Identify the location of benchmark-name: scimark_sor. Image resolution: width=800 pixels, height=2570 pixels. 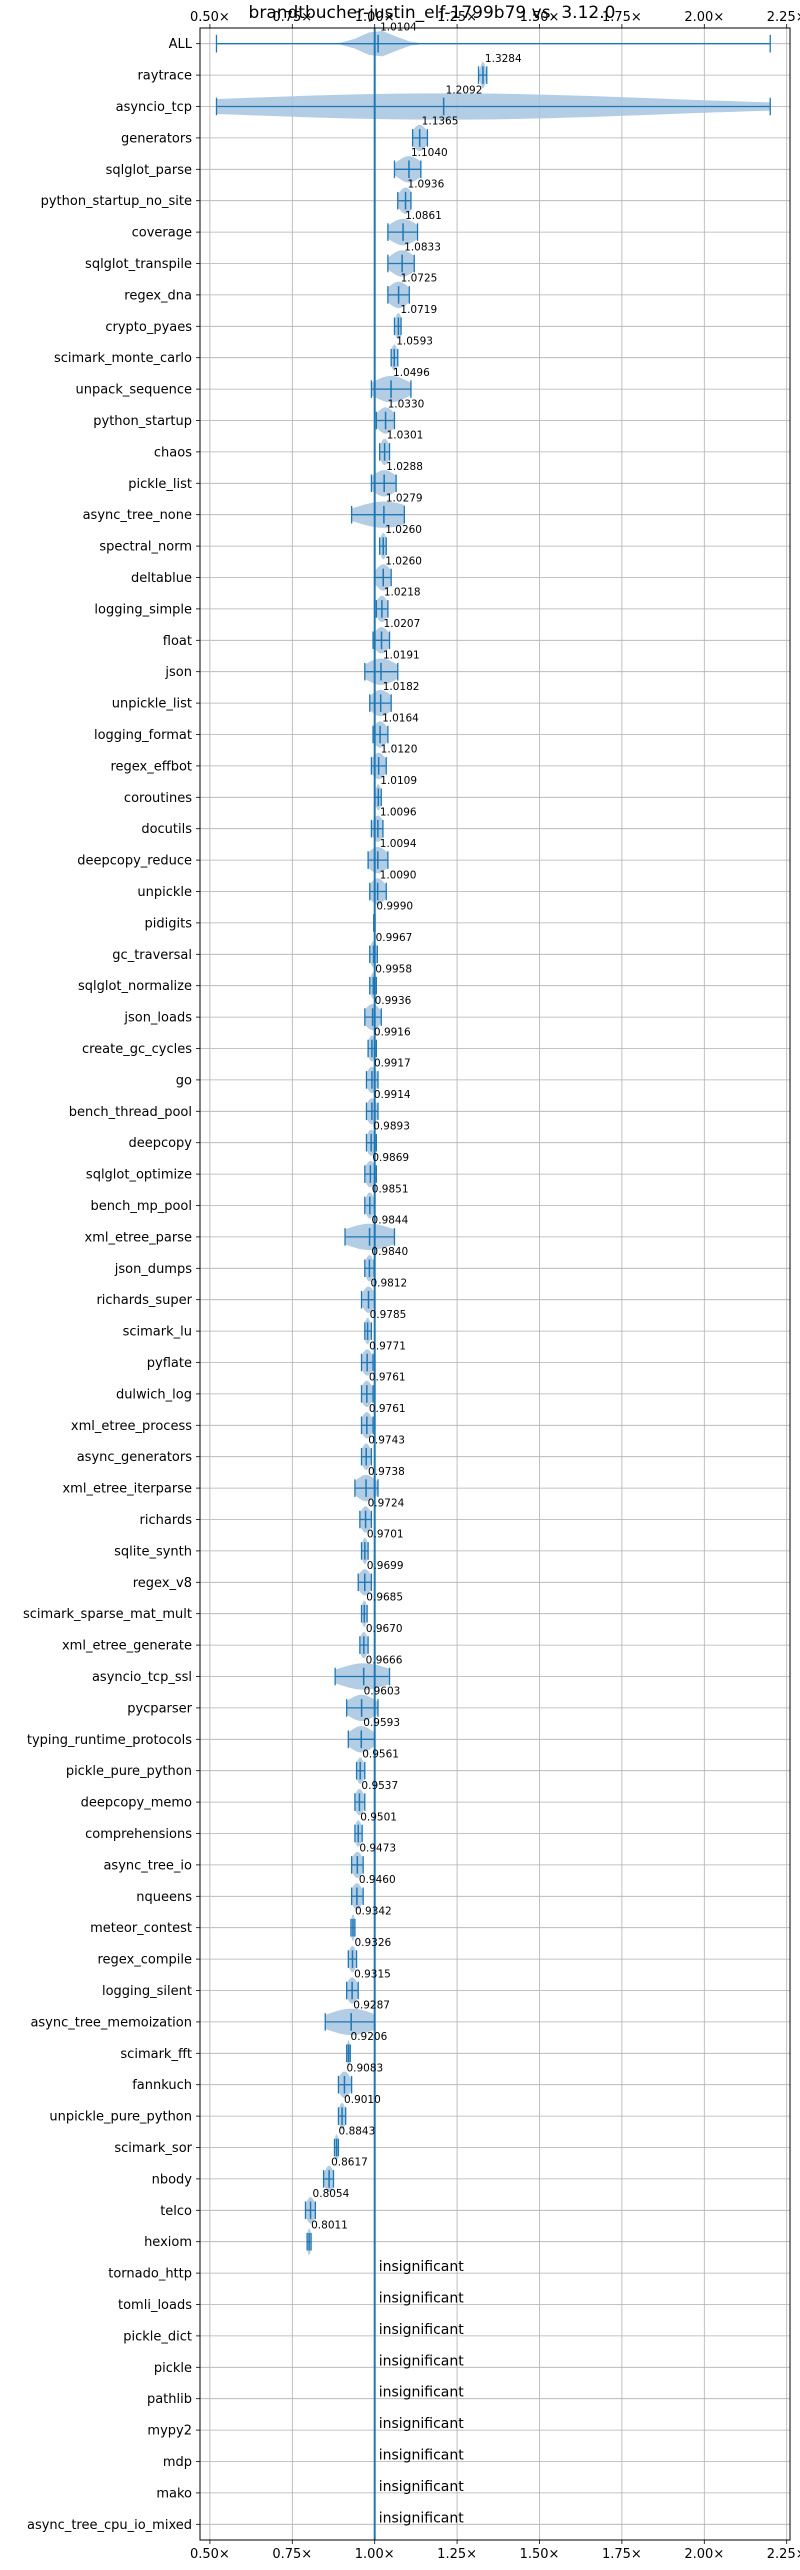
(153, 2148).